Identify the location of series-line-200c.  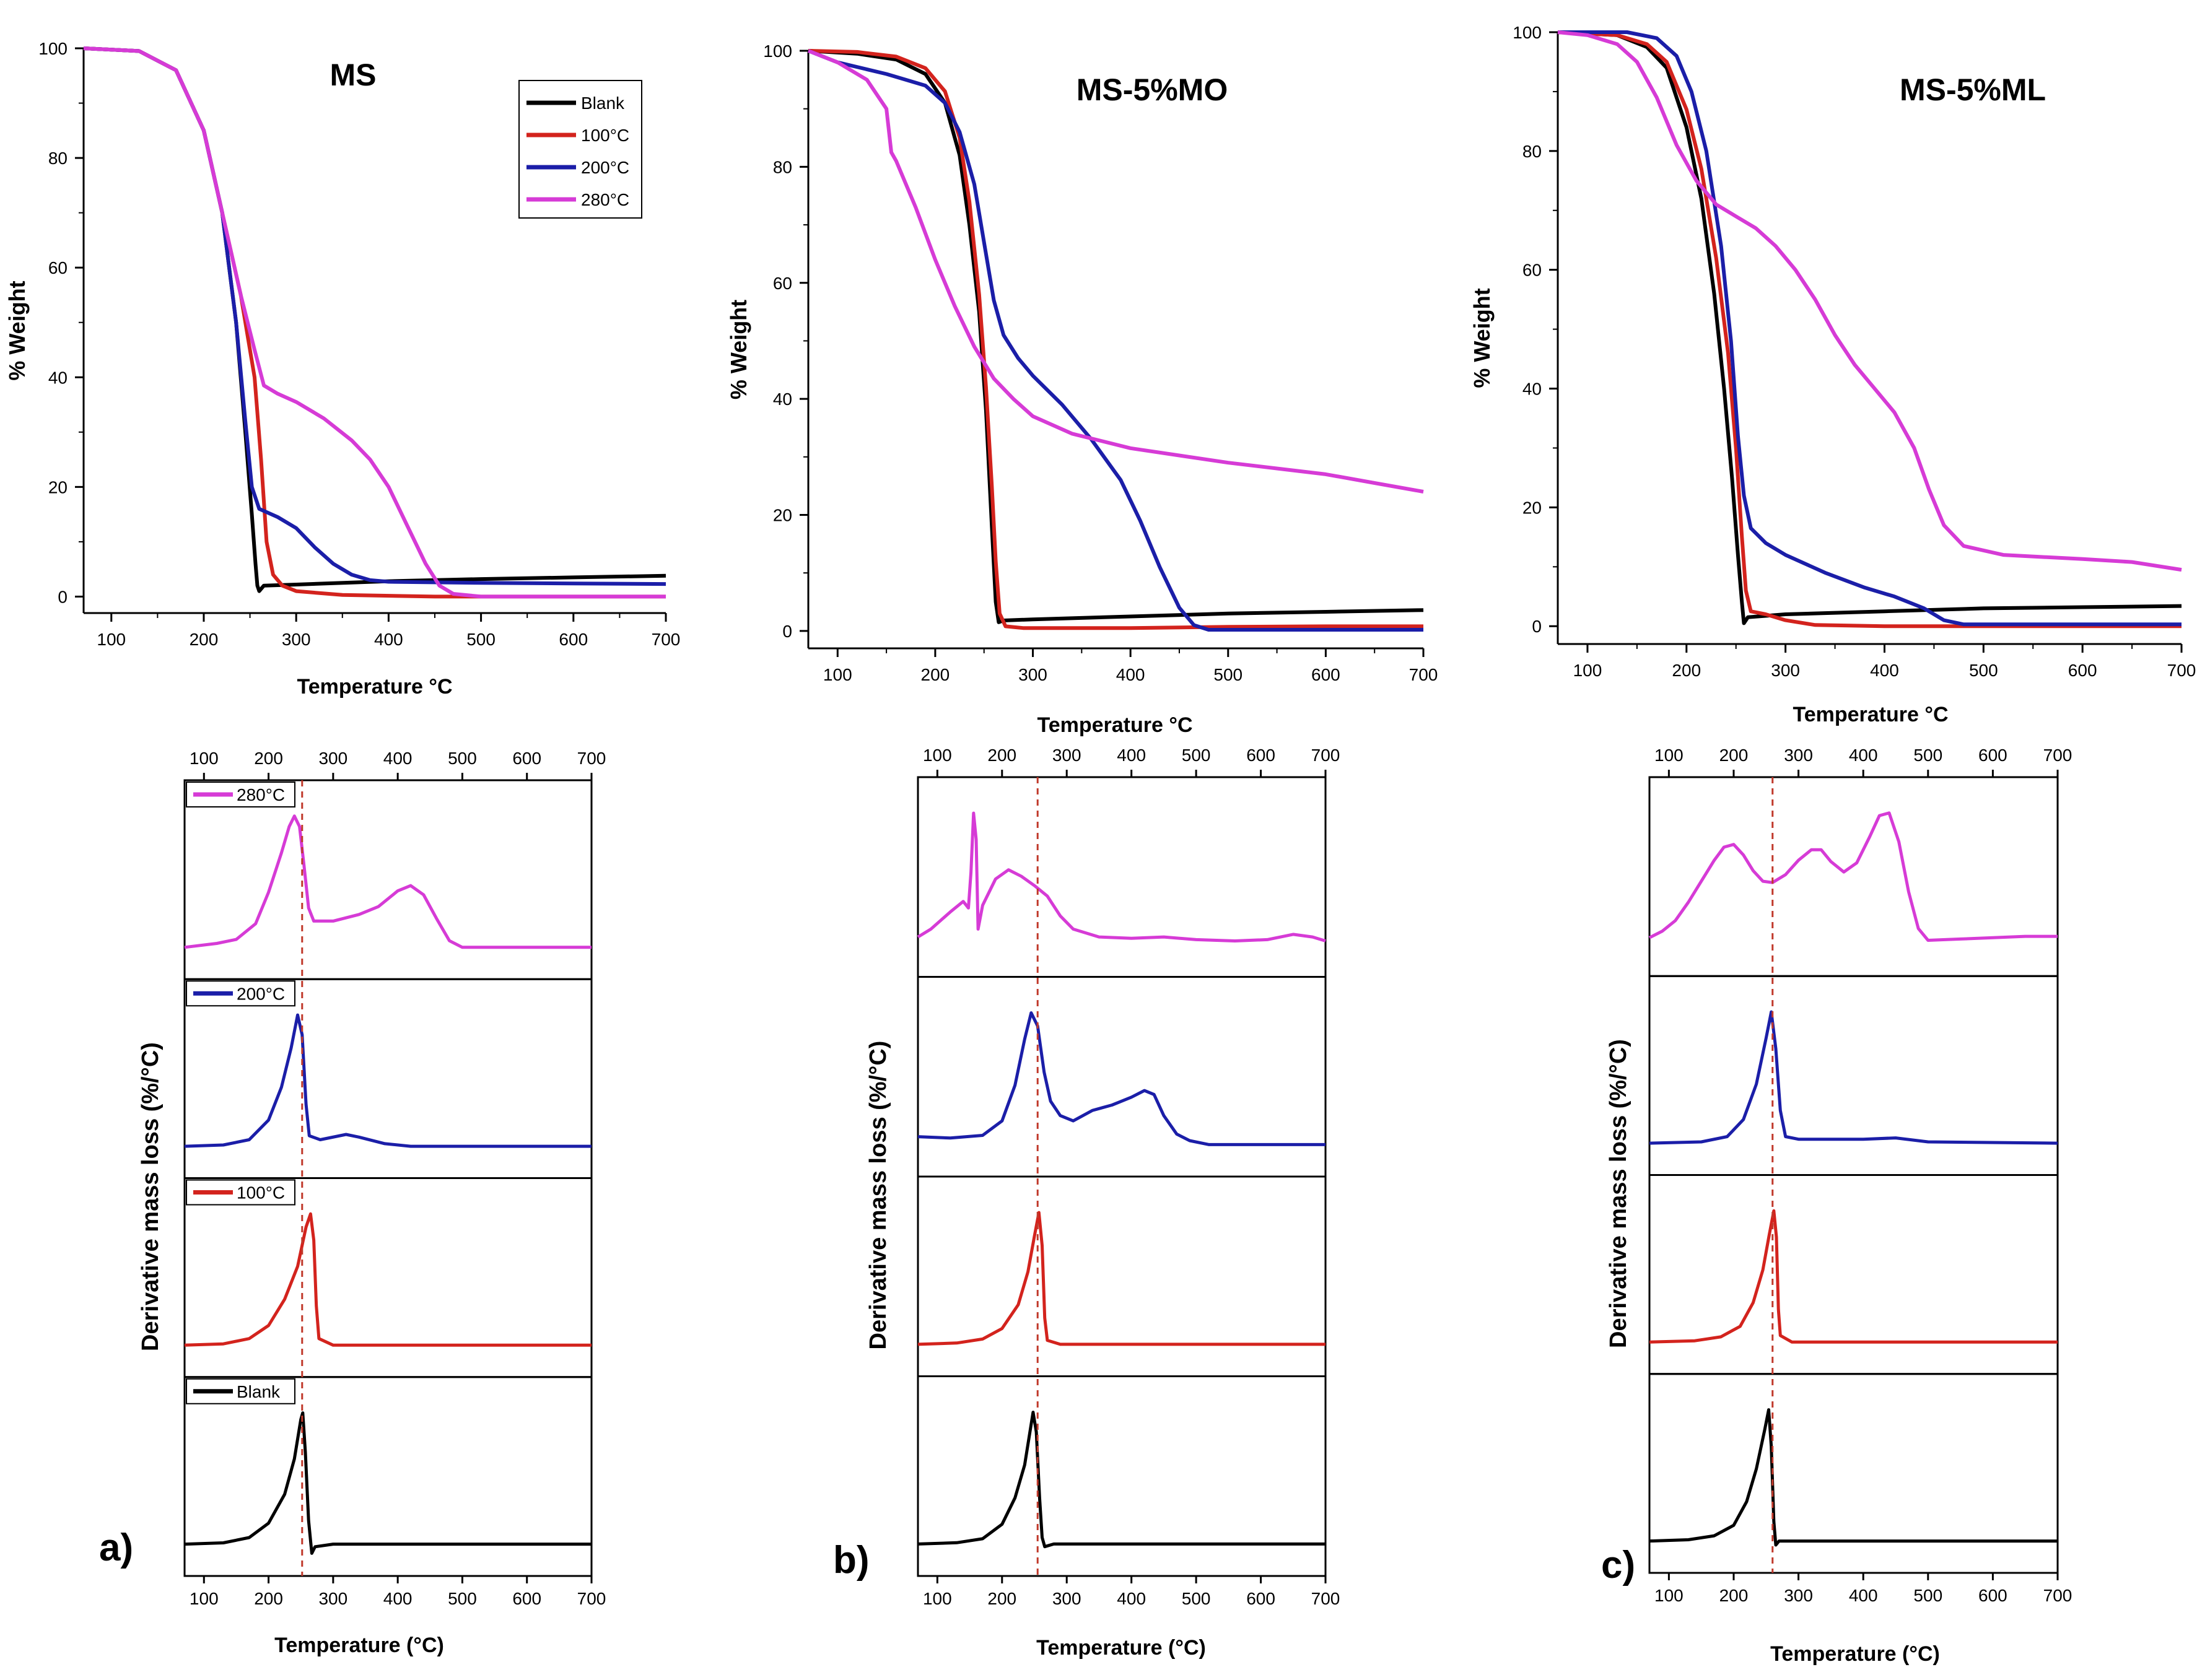
(1115, 340).